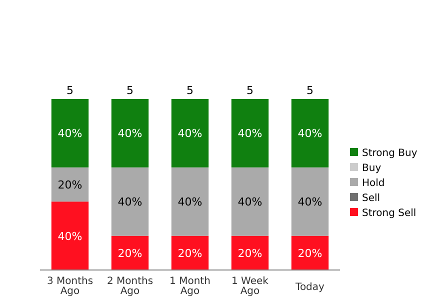 The height and width of the screenshot is (300, 440). Describe the element at coordinates (130, 286) in the screenshot. I see `x-tick-label: 2 Months Ago` at that location.